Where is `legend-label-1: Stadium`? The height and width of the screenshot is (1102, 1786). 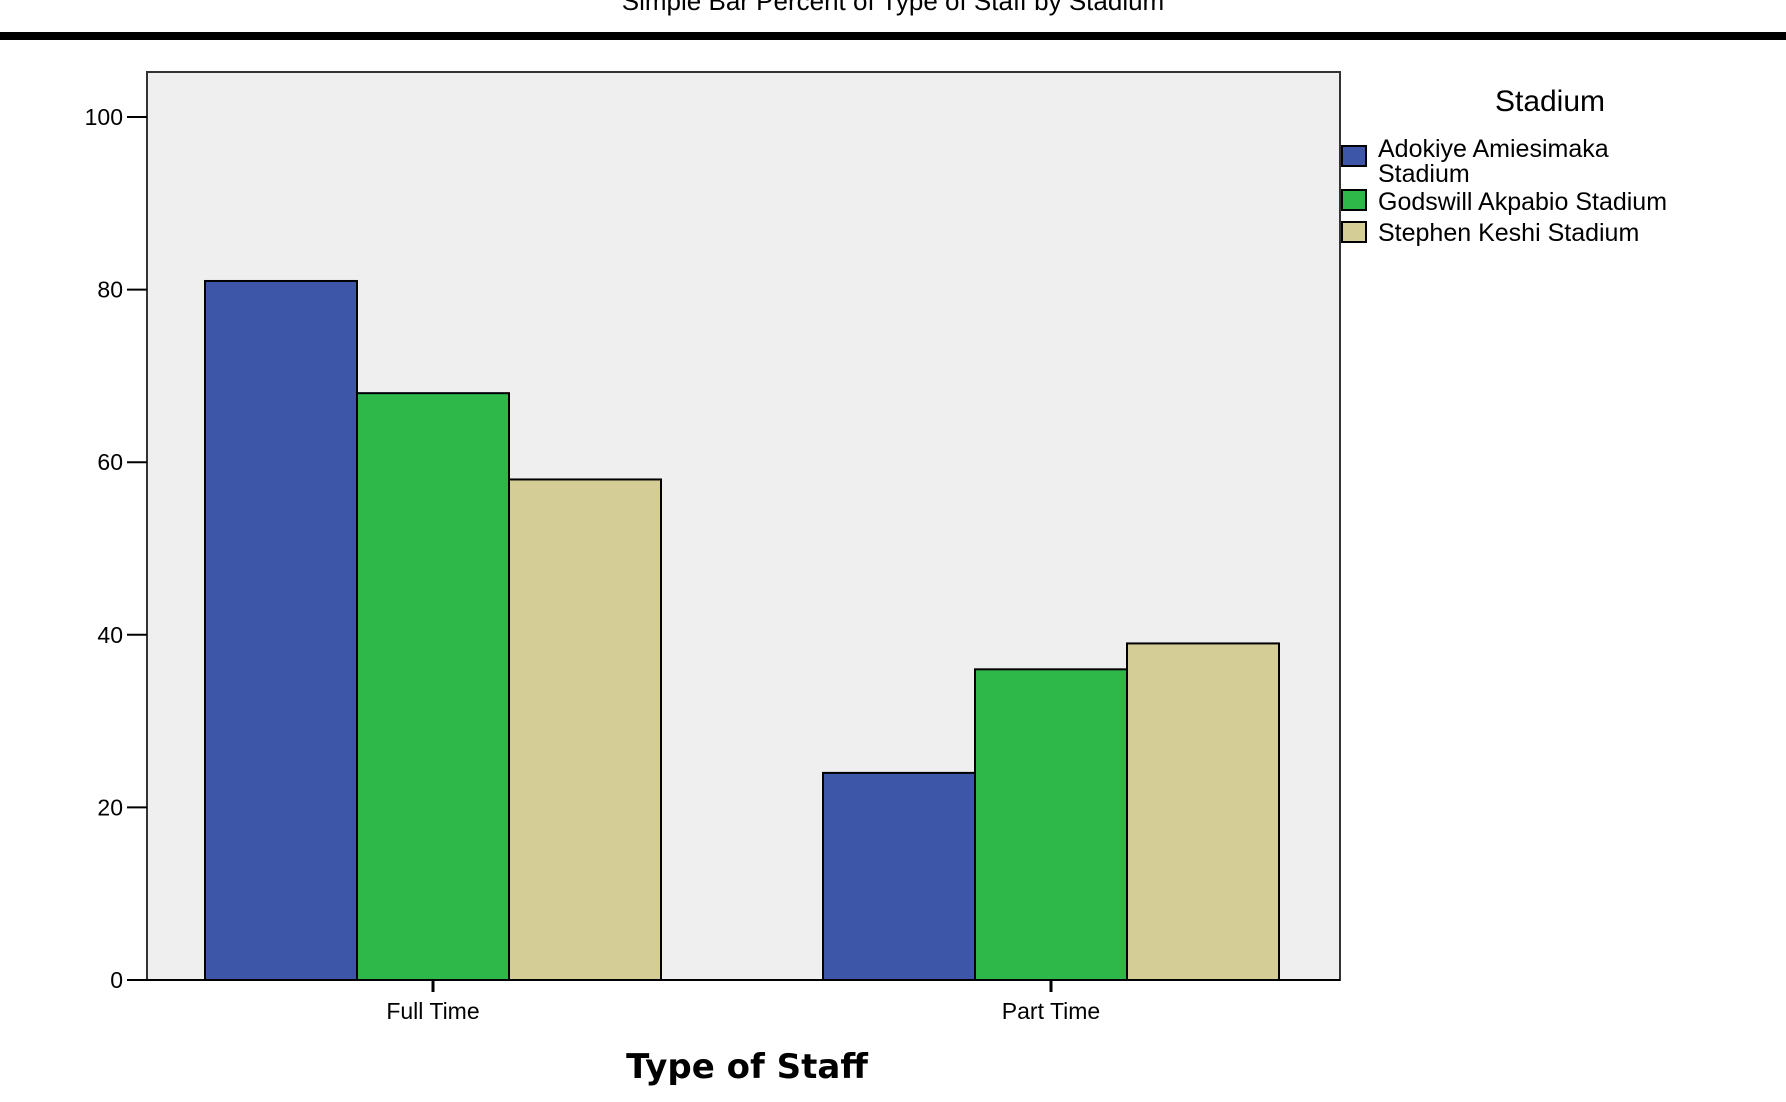
legend-label-1: Stadium is located at coordinates (1424, 174).